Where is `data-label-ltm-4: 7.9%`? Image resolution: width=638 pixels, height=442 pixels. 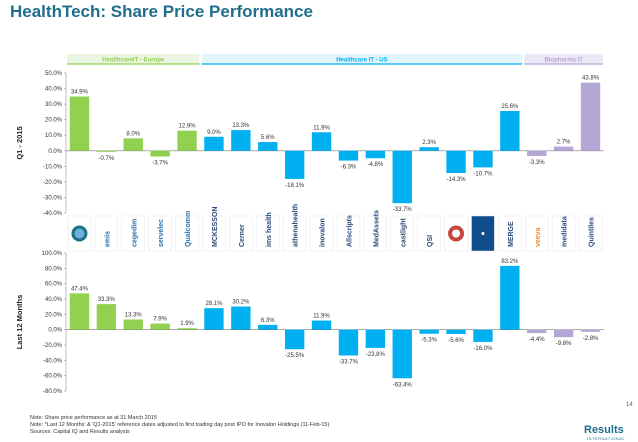
data-label-ltm-4: 7.9% is located at coordinates (160, 320).